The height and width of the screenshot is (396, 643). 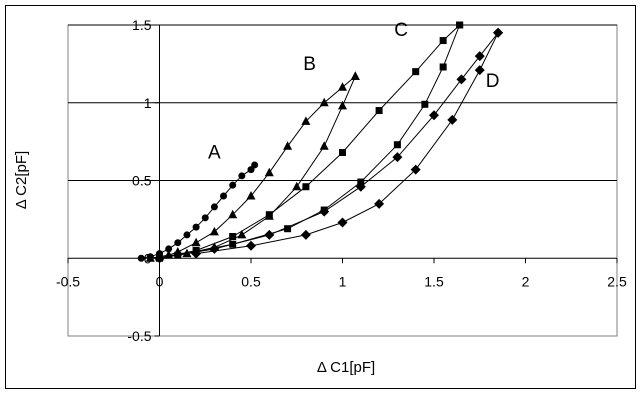 What do you see at coordinates (142, 181) in the screenshot?
I see `y-tick-label: 0.5` at bounding box center [142, 181].